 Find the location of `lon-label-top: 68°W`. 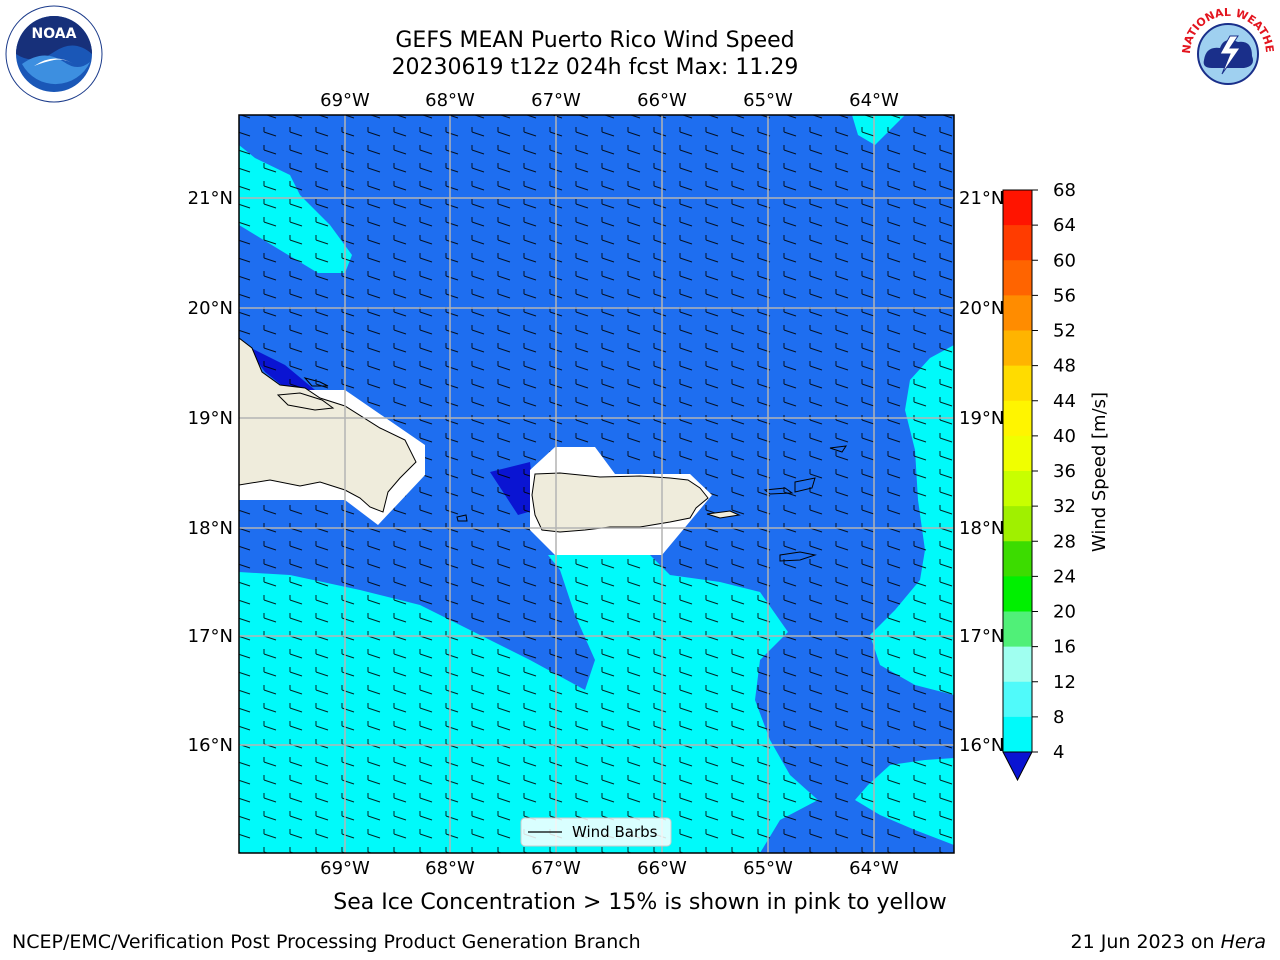

lon-label-top: 68°W is located at coordinates (450, 100).